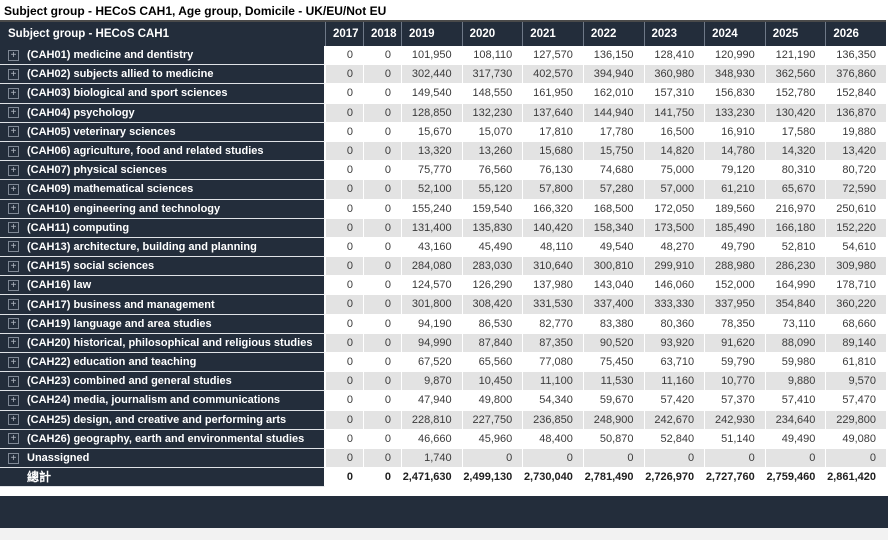 The image size is (888, 540). What do you see at coordinates (613, 171) in the screenshot?
I see `value-cell: 74,680` at bounding box center [613, 171].